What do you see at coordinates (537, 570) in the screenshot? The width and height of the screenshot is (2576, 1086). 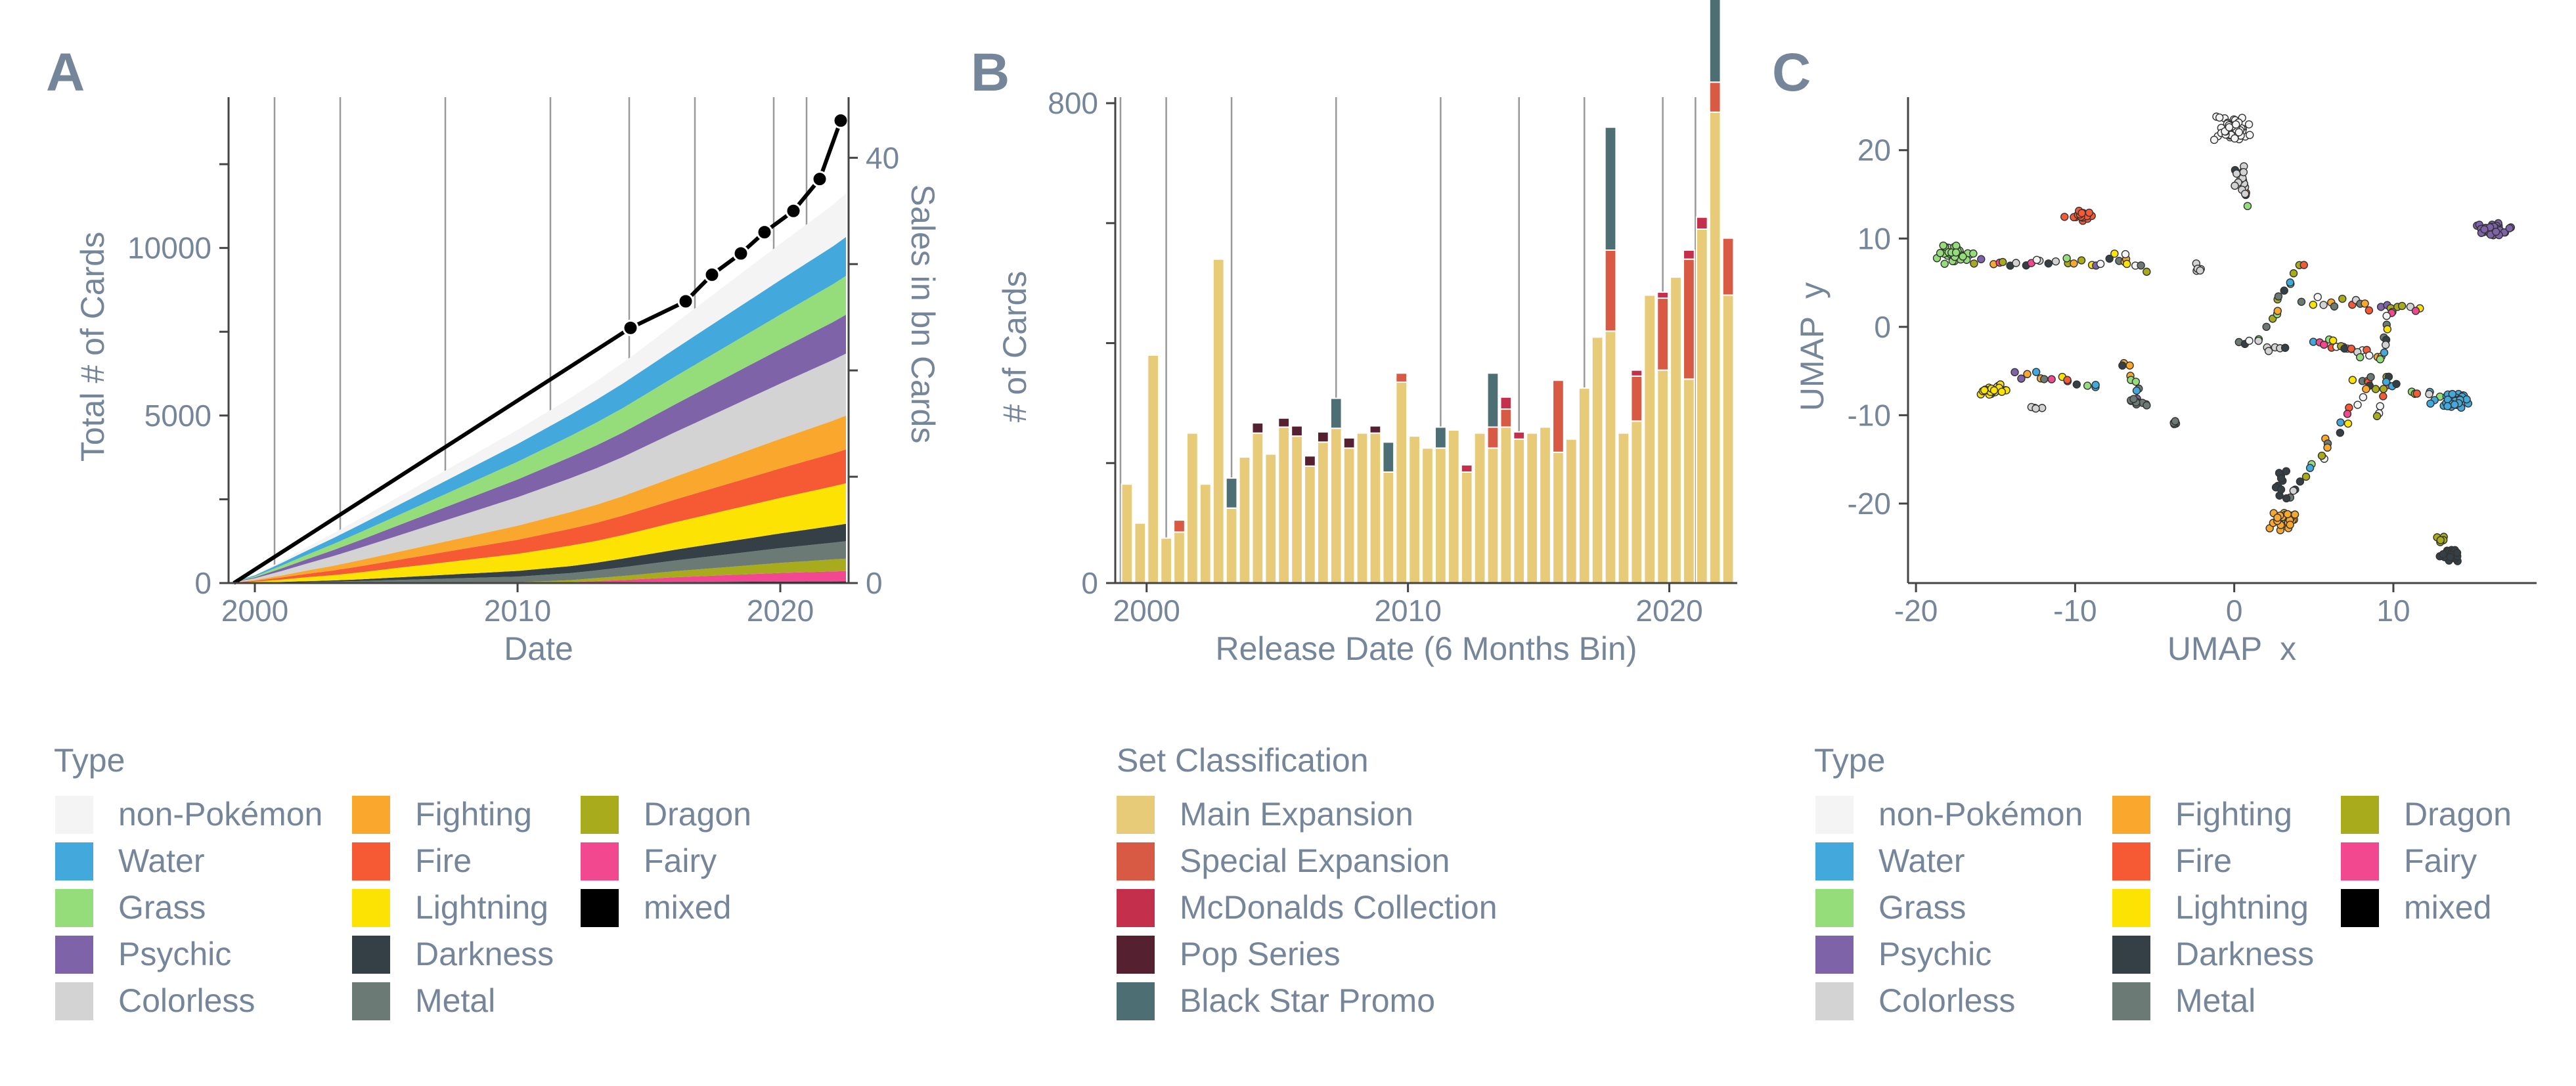 I see `area-dragon` at bounding box center [537, 570].